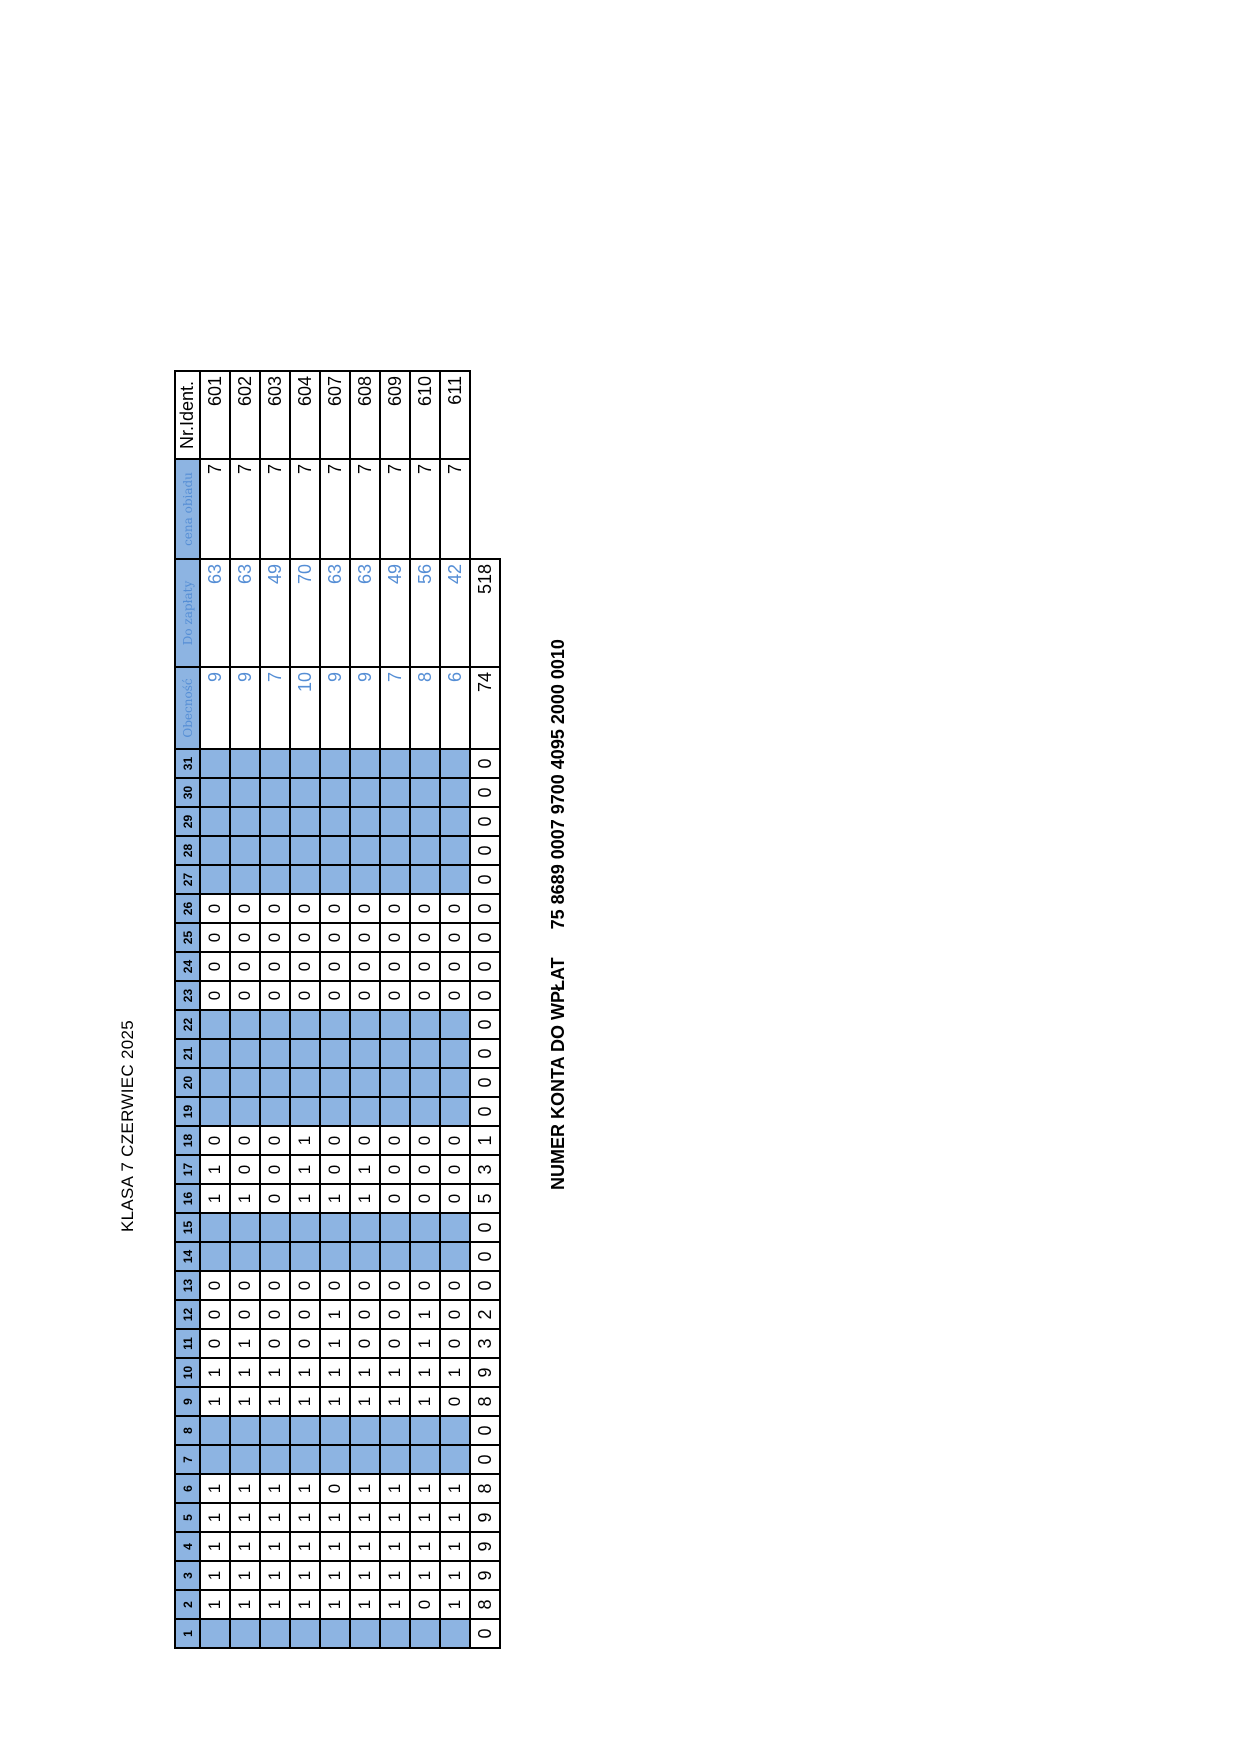 The image size is (1240, 1754). I want to click on day-header: 28, so click(187, 850).